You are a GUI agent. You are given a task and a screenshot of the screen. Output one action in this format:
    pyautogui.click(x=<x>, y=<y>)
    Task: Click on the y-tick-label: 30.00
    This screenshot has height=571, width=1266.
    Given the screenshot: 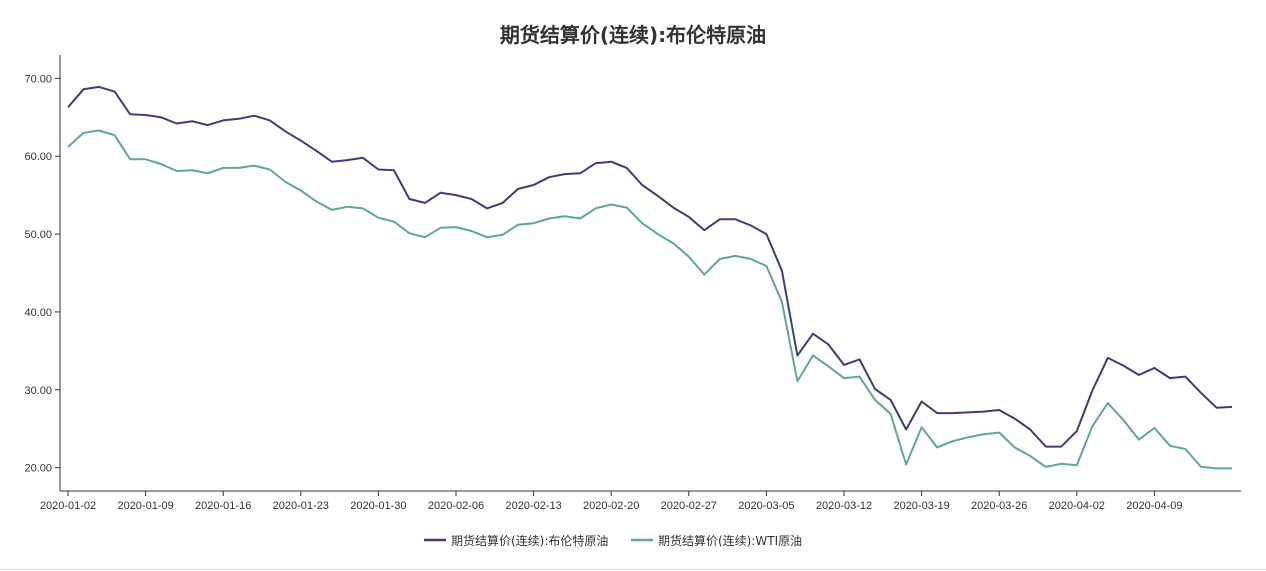 What is the action you would take?
    pyautogui.click(x=38, y=391)
    